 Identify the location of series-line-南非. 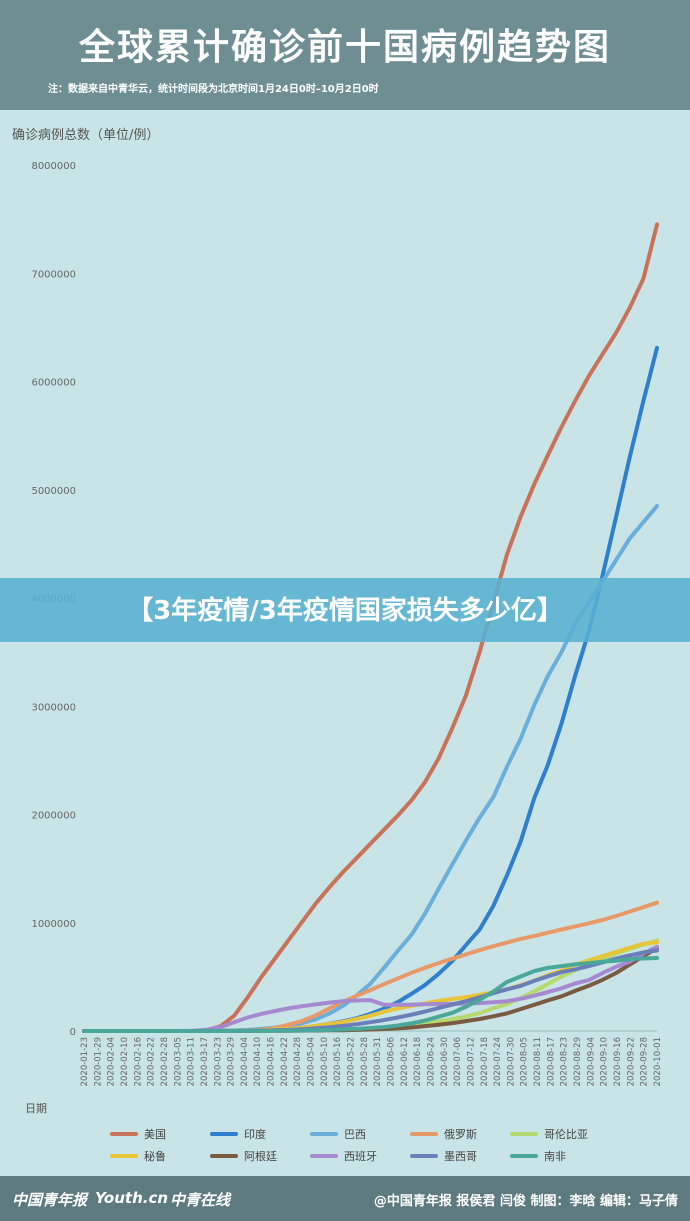
(370, 994).